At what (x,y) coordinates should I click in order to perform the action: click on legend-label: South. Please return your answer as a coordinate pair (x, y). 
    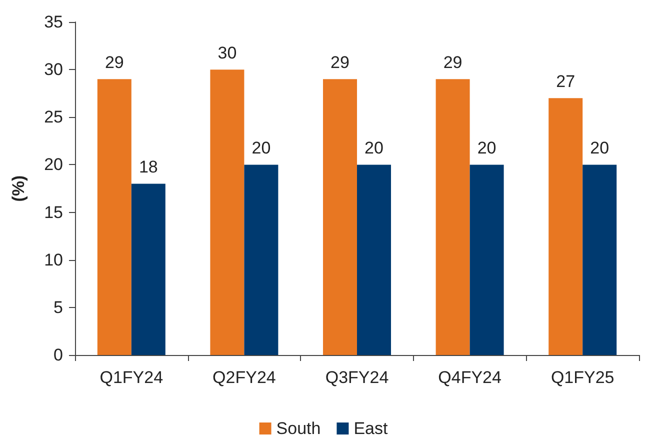
    Looking at the image, I should click on (298, 428).